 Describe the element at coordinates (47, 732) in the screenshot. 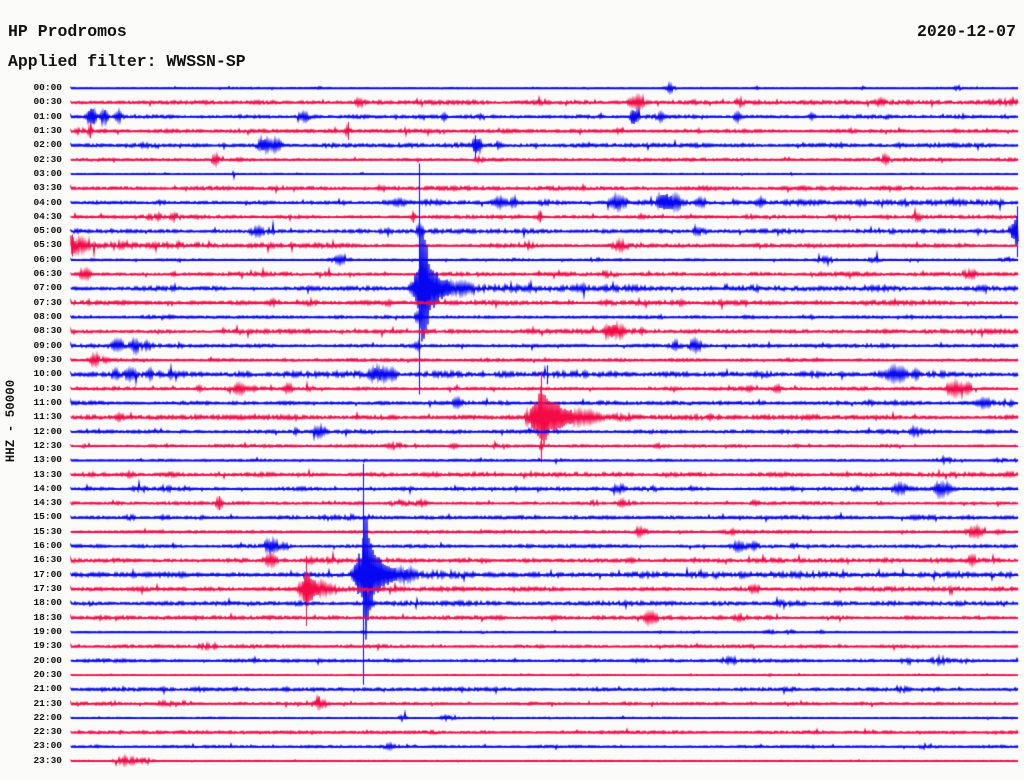

I see `time-label: 22:30` at that location.